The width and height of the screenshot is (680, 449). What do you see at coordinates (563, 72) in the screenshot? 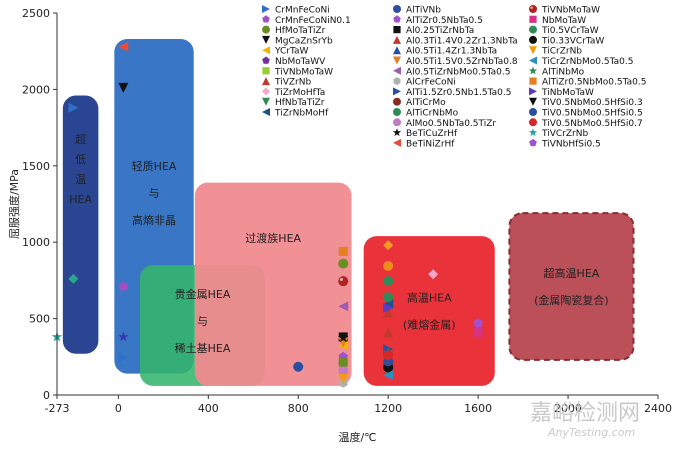
I see `legend-label: AlTiNbMo` at bounding box center [563, 72].